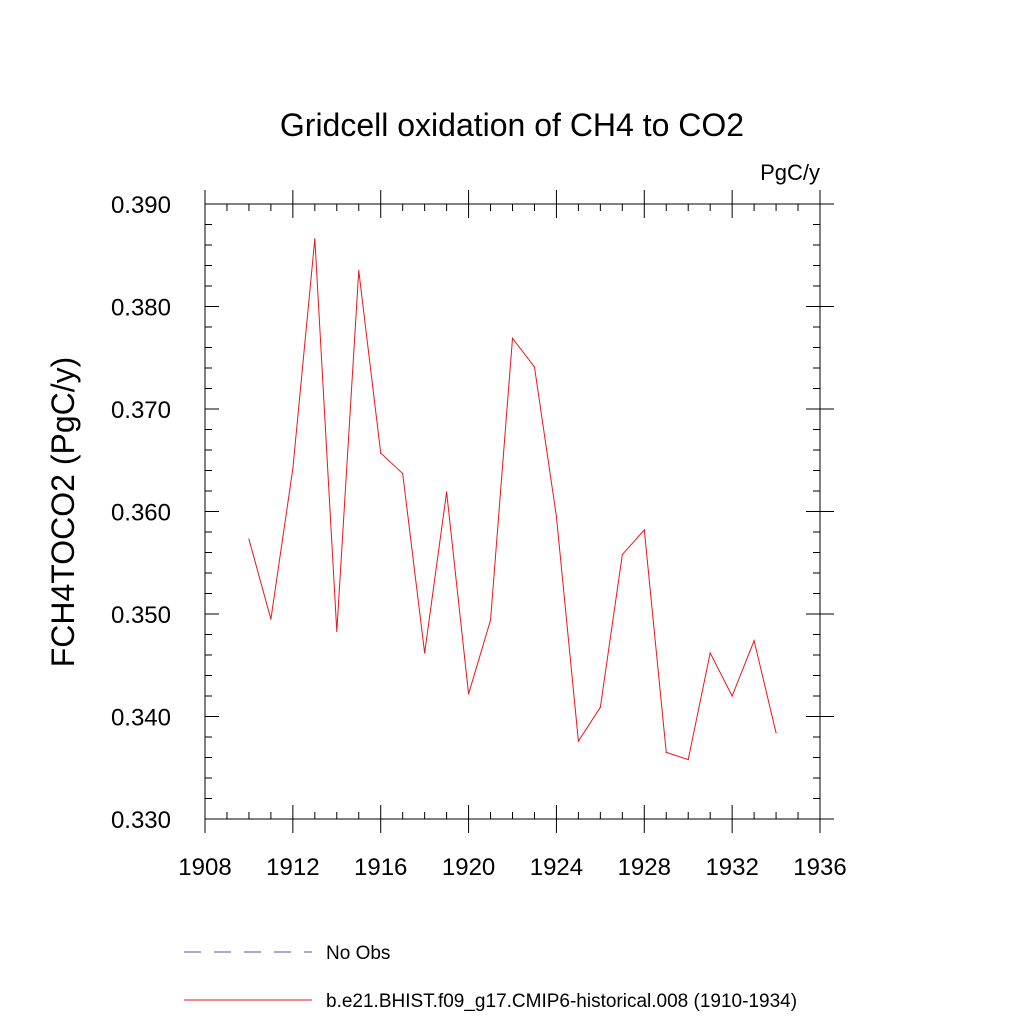  I want to click on y-tick-label: 0.350, so click(141, 615).